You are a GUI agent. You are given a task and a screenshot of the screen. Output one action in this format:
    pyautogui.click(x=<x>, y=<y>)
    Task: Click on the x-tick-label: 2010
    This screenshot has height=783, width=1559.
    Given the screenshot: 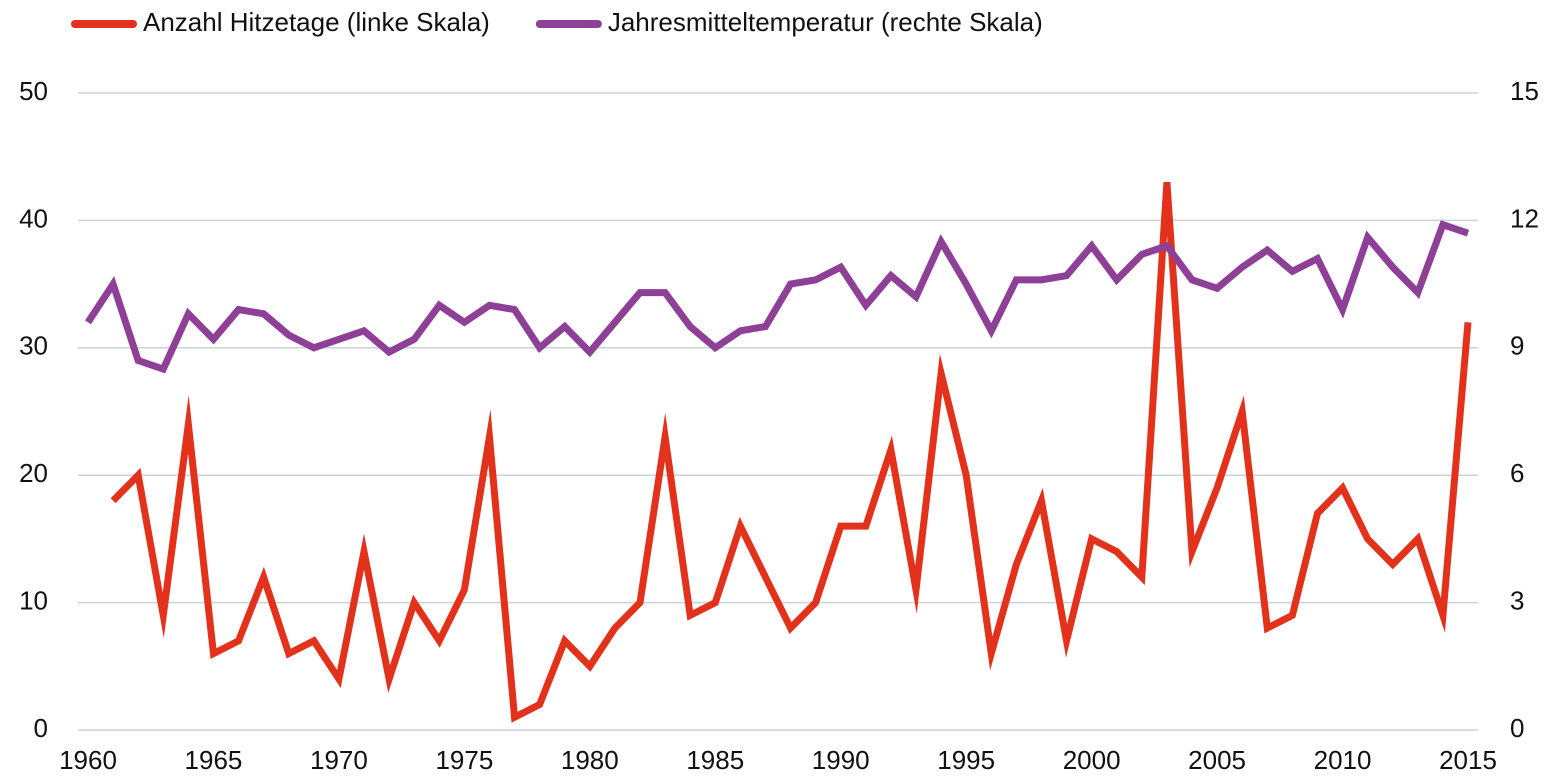 What is the action you would take?
    pyautogui.click(x=1343, y=760)
    